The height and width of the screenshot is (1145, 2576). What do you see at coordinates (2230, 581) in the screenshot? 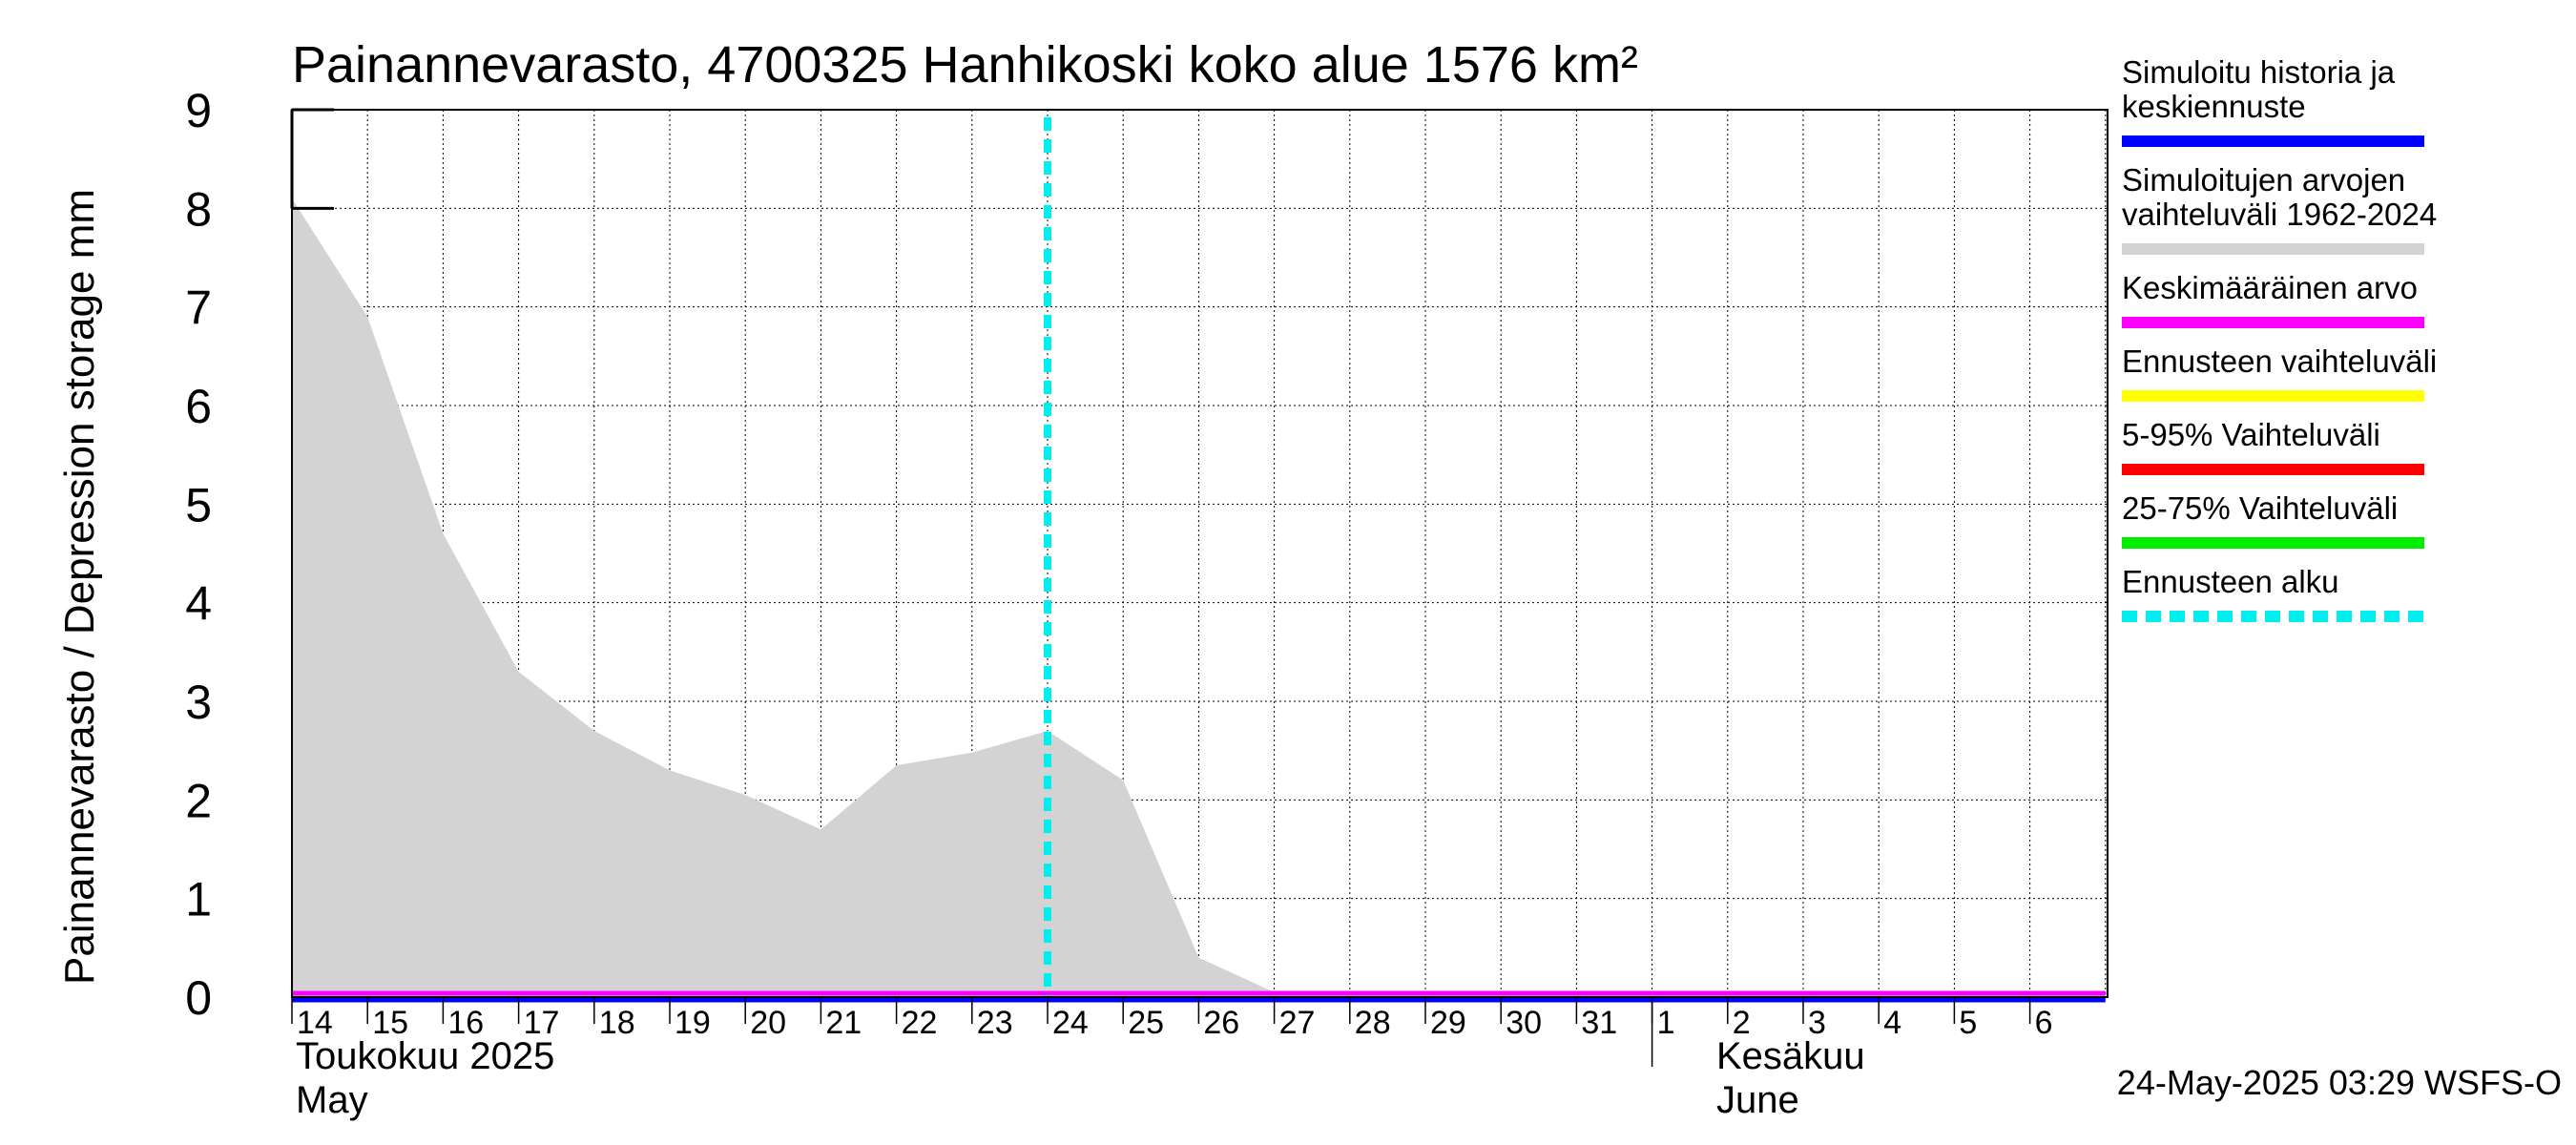
I see `legend-label: Ennusteen alku` at bounding box center [2230, 581].